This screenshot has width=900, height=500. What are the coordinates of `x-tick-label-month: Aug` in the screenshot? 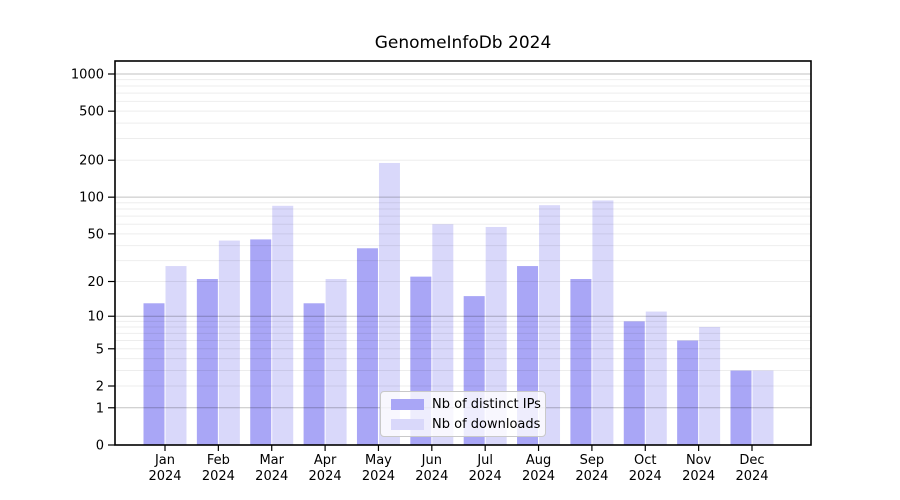 It's located at (538, 460).